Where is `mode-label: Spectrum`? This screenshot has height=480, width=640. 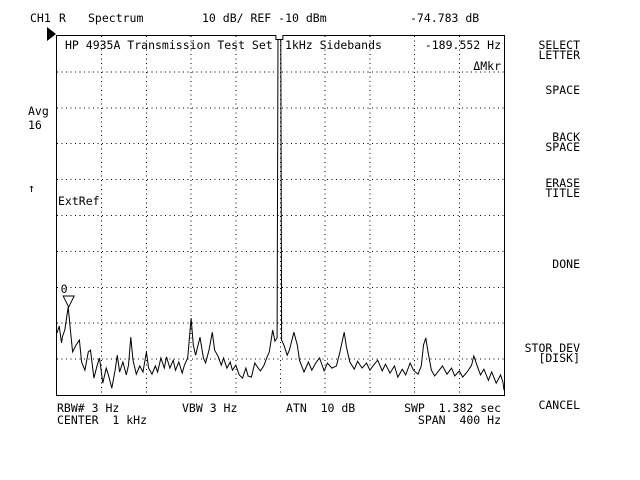
mode-label: Spectrum is located at coordinates (116, 18).